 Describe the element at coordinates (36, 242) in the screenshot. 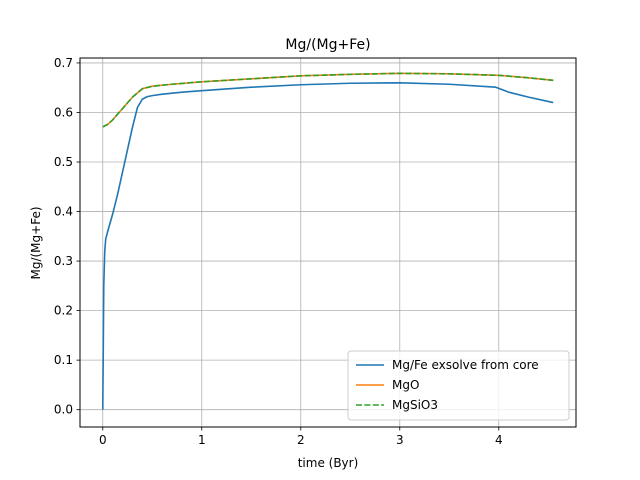

I see `y-axis-label: Mg/(Mg+Fe)` at that location.